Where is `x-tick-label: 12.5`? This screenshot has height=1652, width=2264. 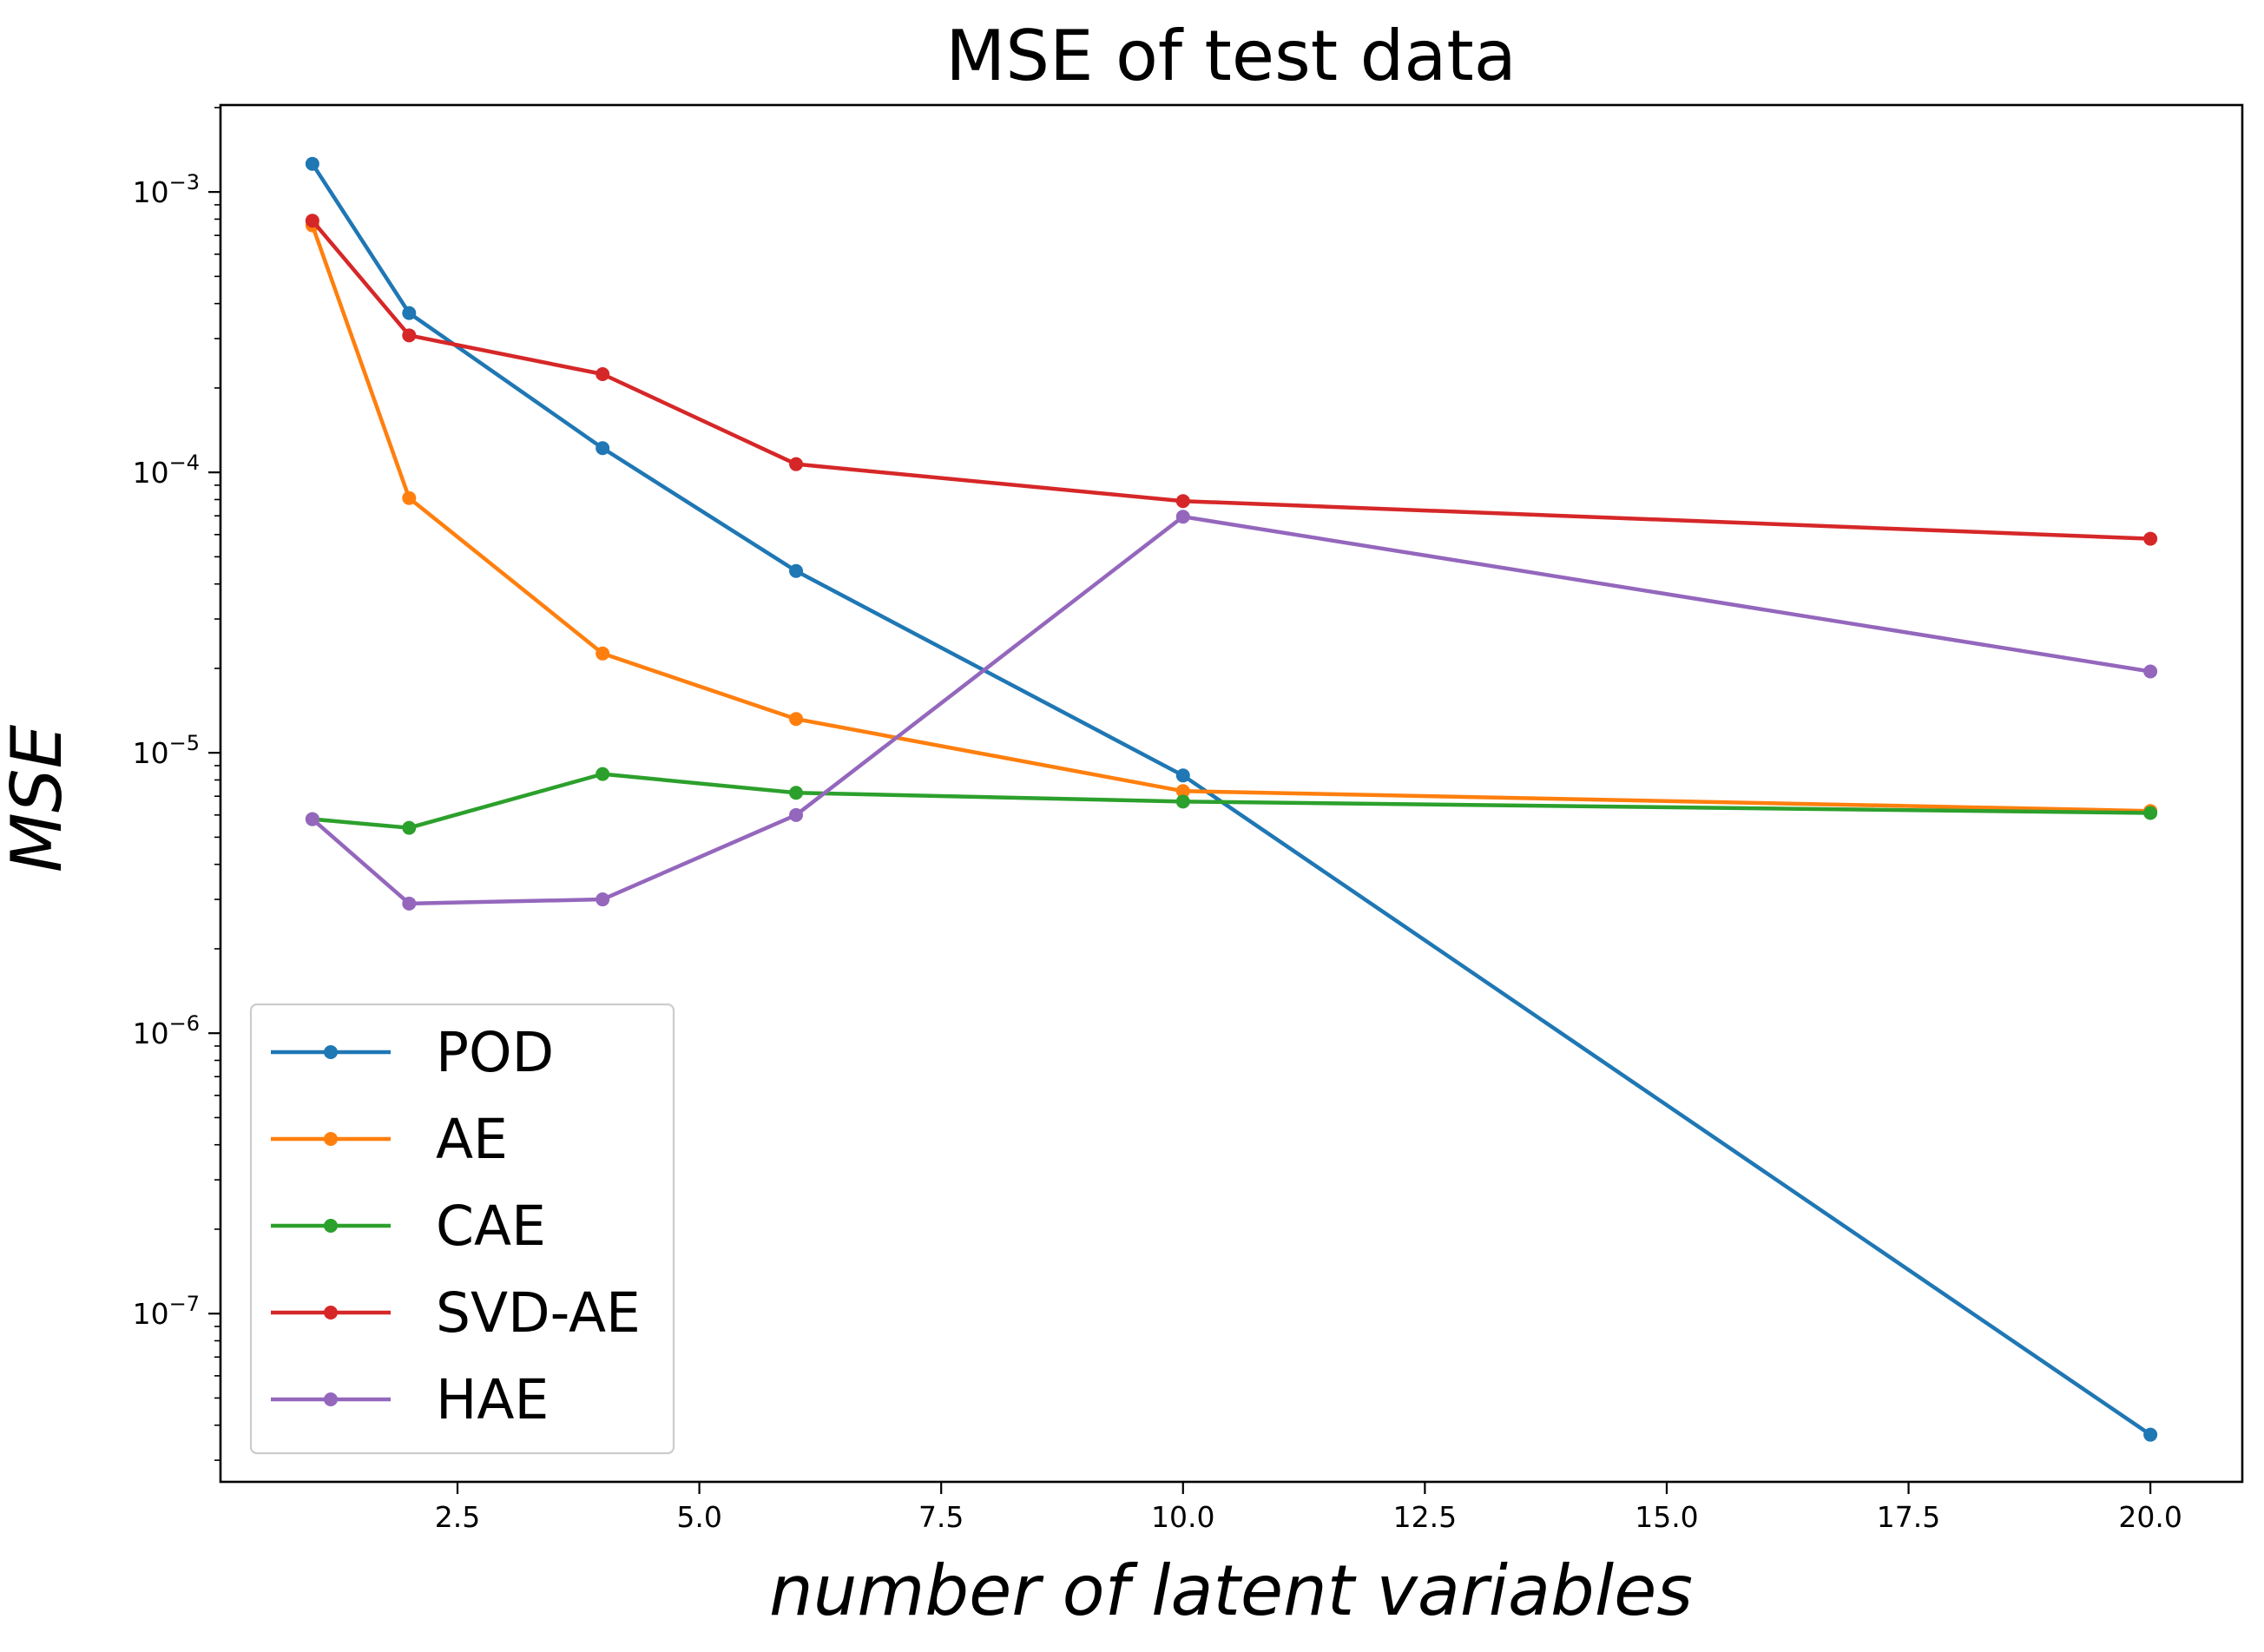 x-tick-label: 12.5 is located at coordinates (1425, 1517).